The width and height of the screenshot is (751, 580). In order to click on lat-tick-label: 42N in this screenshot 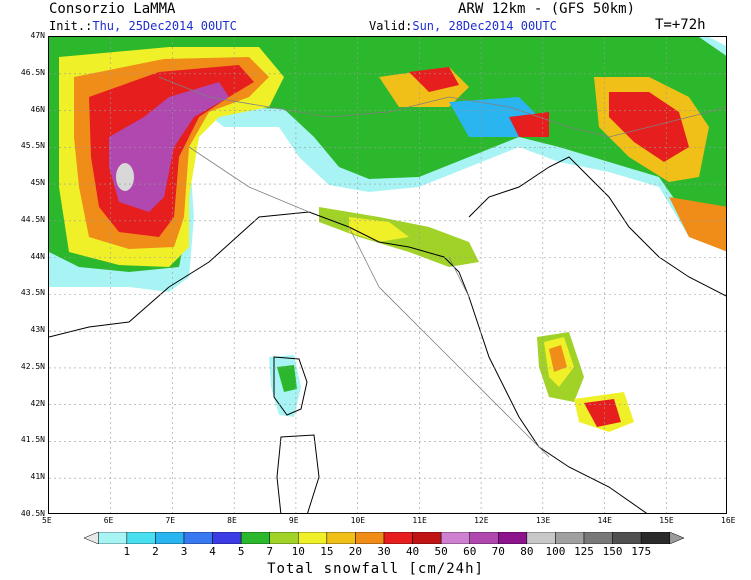, I will do `click(37, 403)`.